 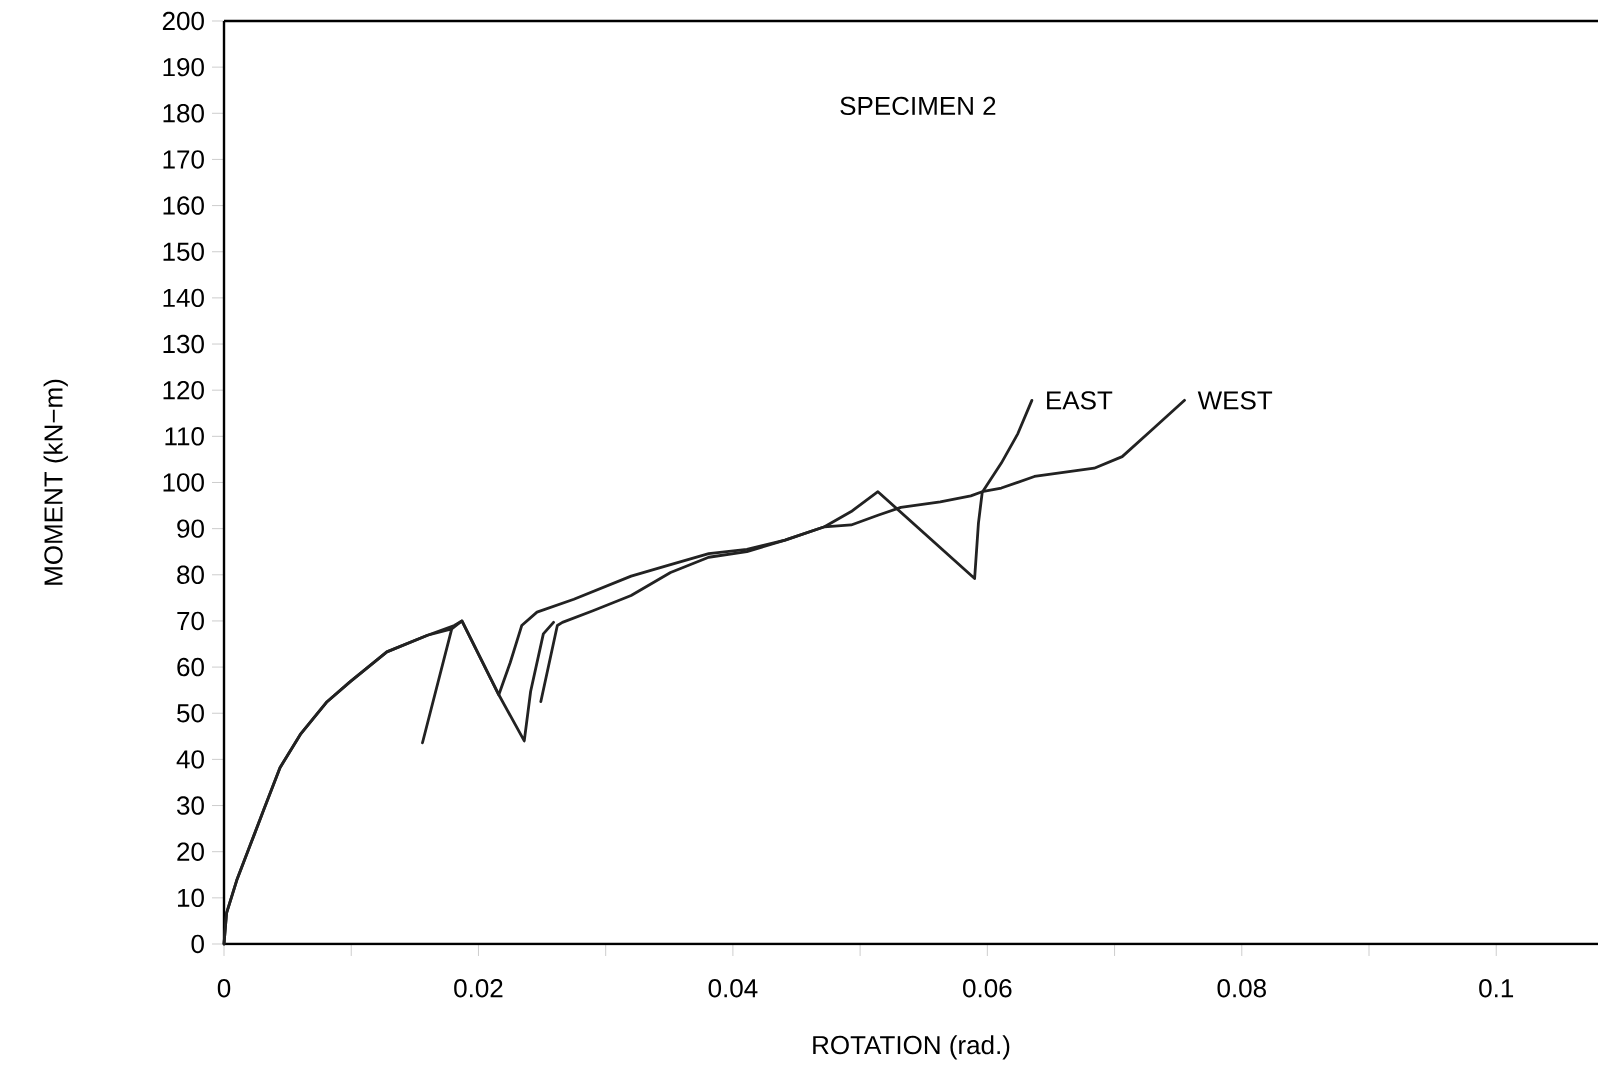 What do you see at coordinates (190, 574) in the screenshot?
I see `y-tick-label: 80` at bounding box center [190, 574].